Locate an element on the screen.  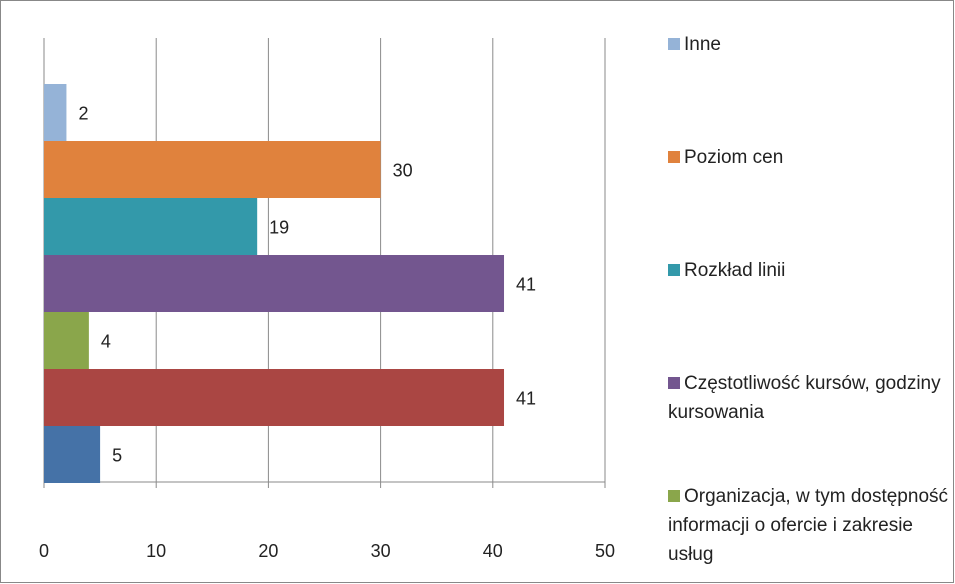
x-tick-label: 30 is located at coordinates (381, 551).